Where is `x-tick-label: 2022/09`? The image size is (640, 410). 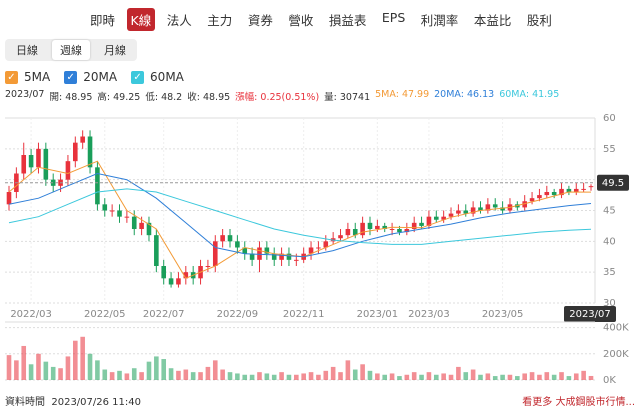 x-tick-label: 2022/09 is located at coordinates (238, 314).